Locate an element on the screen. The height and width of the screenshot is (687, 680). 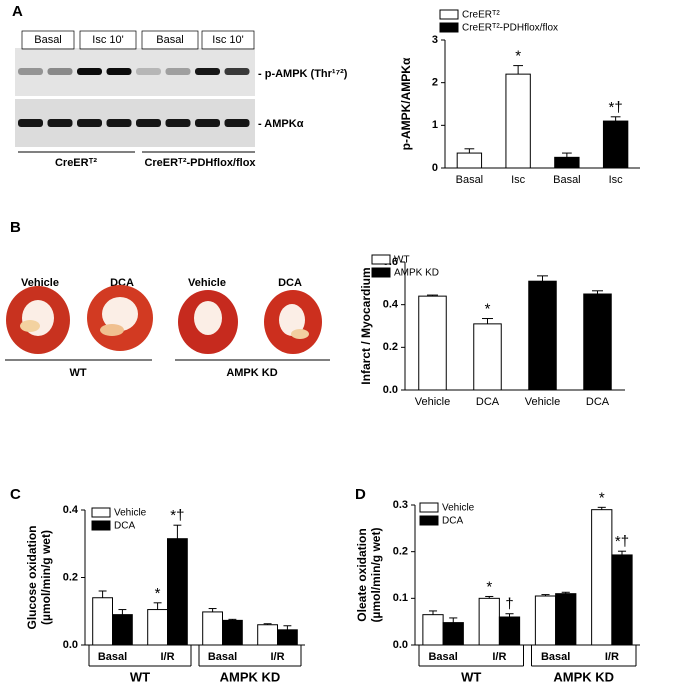
legend-label: CreERᵀ² is located at coordinates (481, 15).